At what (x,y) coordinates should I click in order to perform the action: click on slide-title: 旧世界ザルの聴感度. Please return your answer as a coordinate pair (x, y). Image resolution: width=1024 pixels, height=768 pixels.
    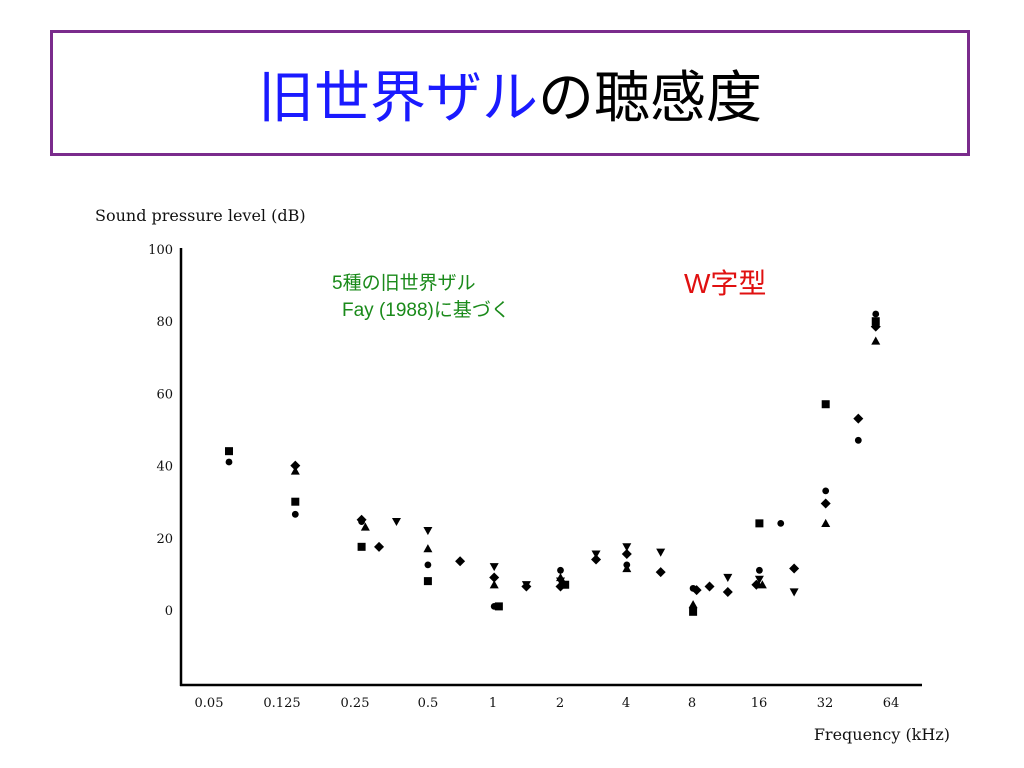
    Looking at the image, I should click on (510, 93).